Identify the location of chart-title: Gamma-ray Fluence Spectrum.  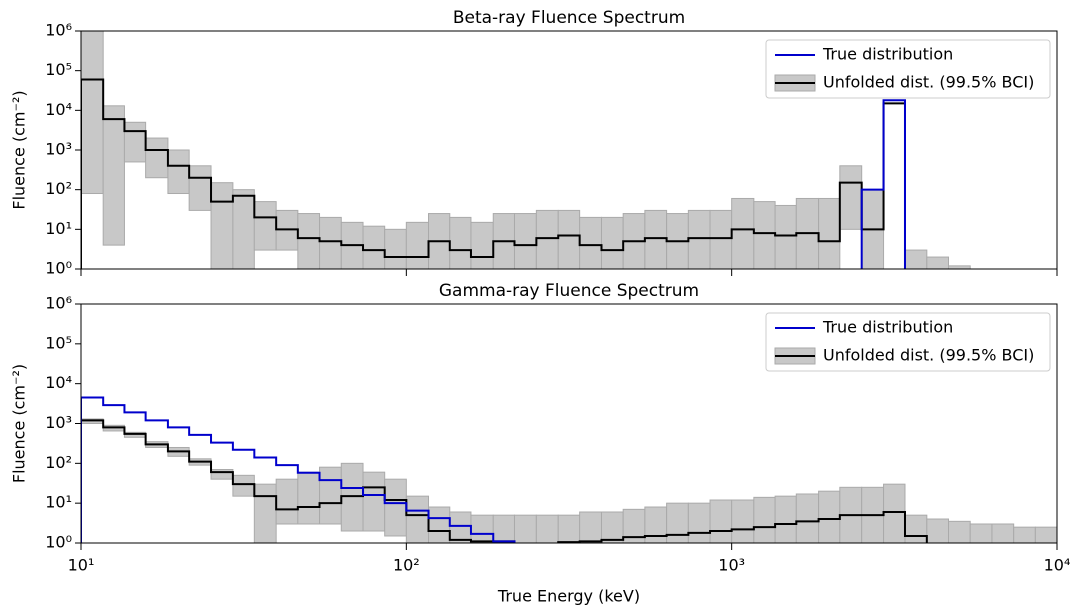
(569, 291).